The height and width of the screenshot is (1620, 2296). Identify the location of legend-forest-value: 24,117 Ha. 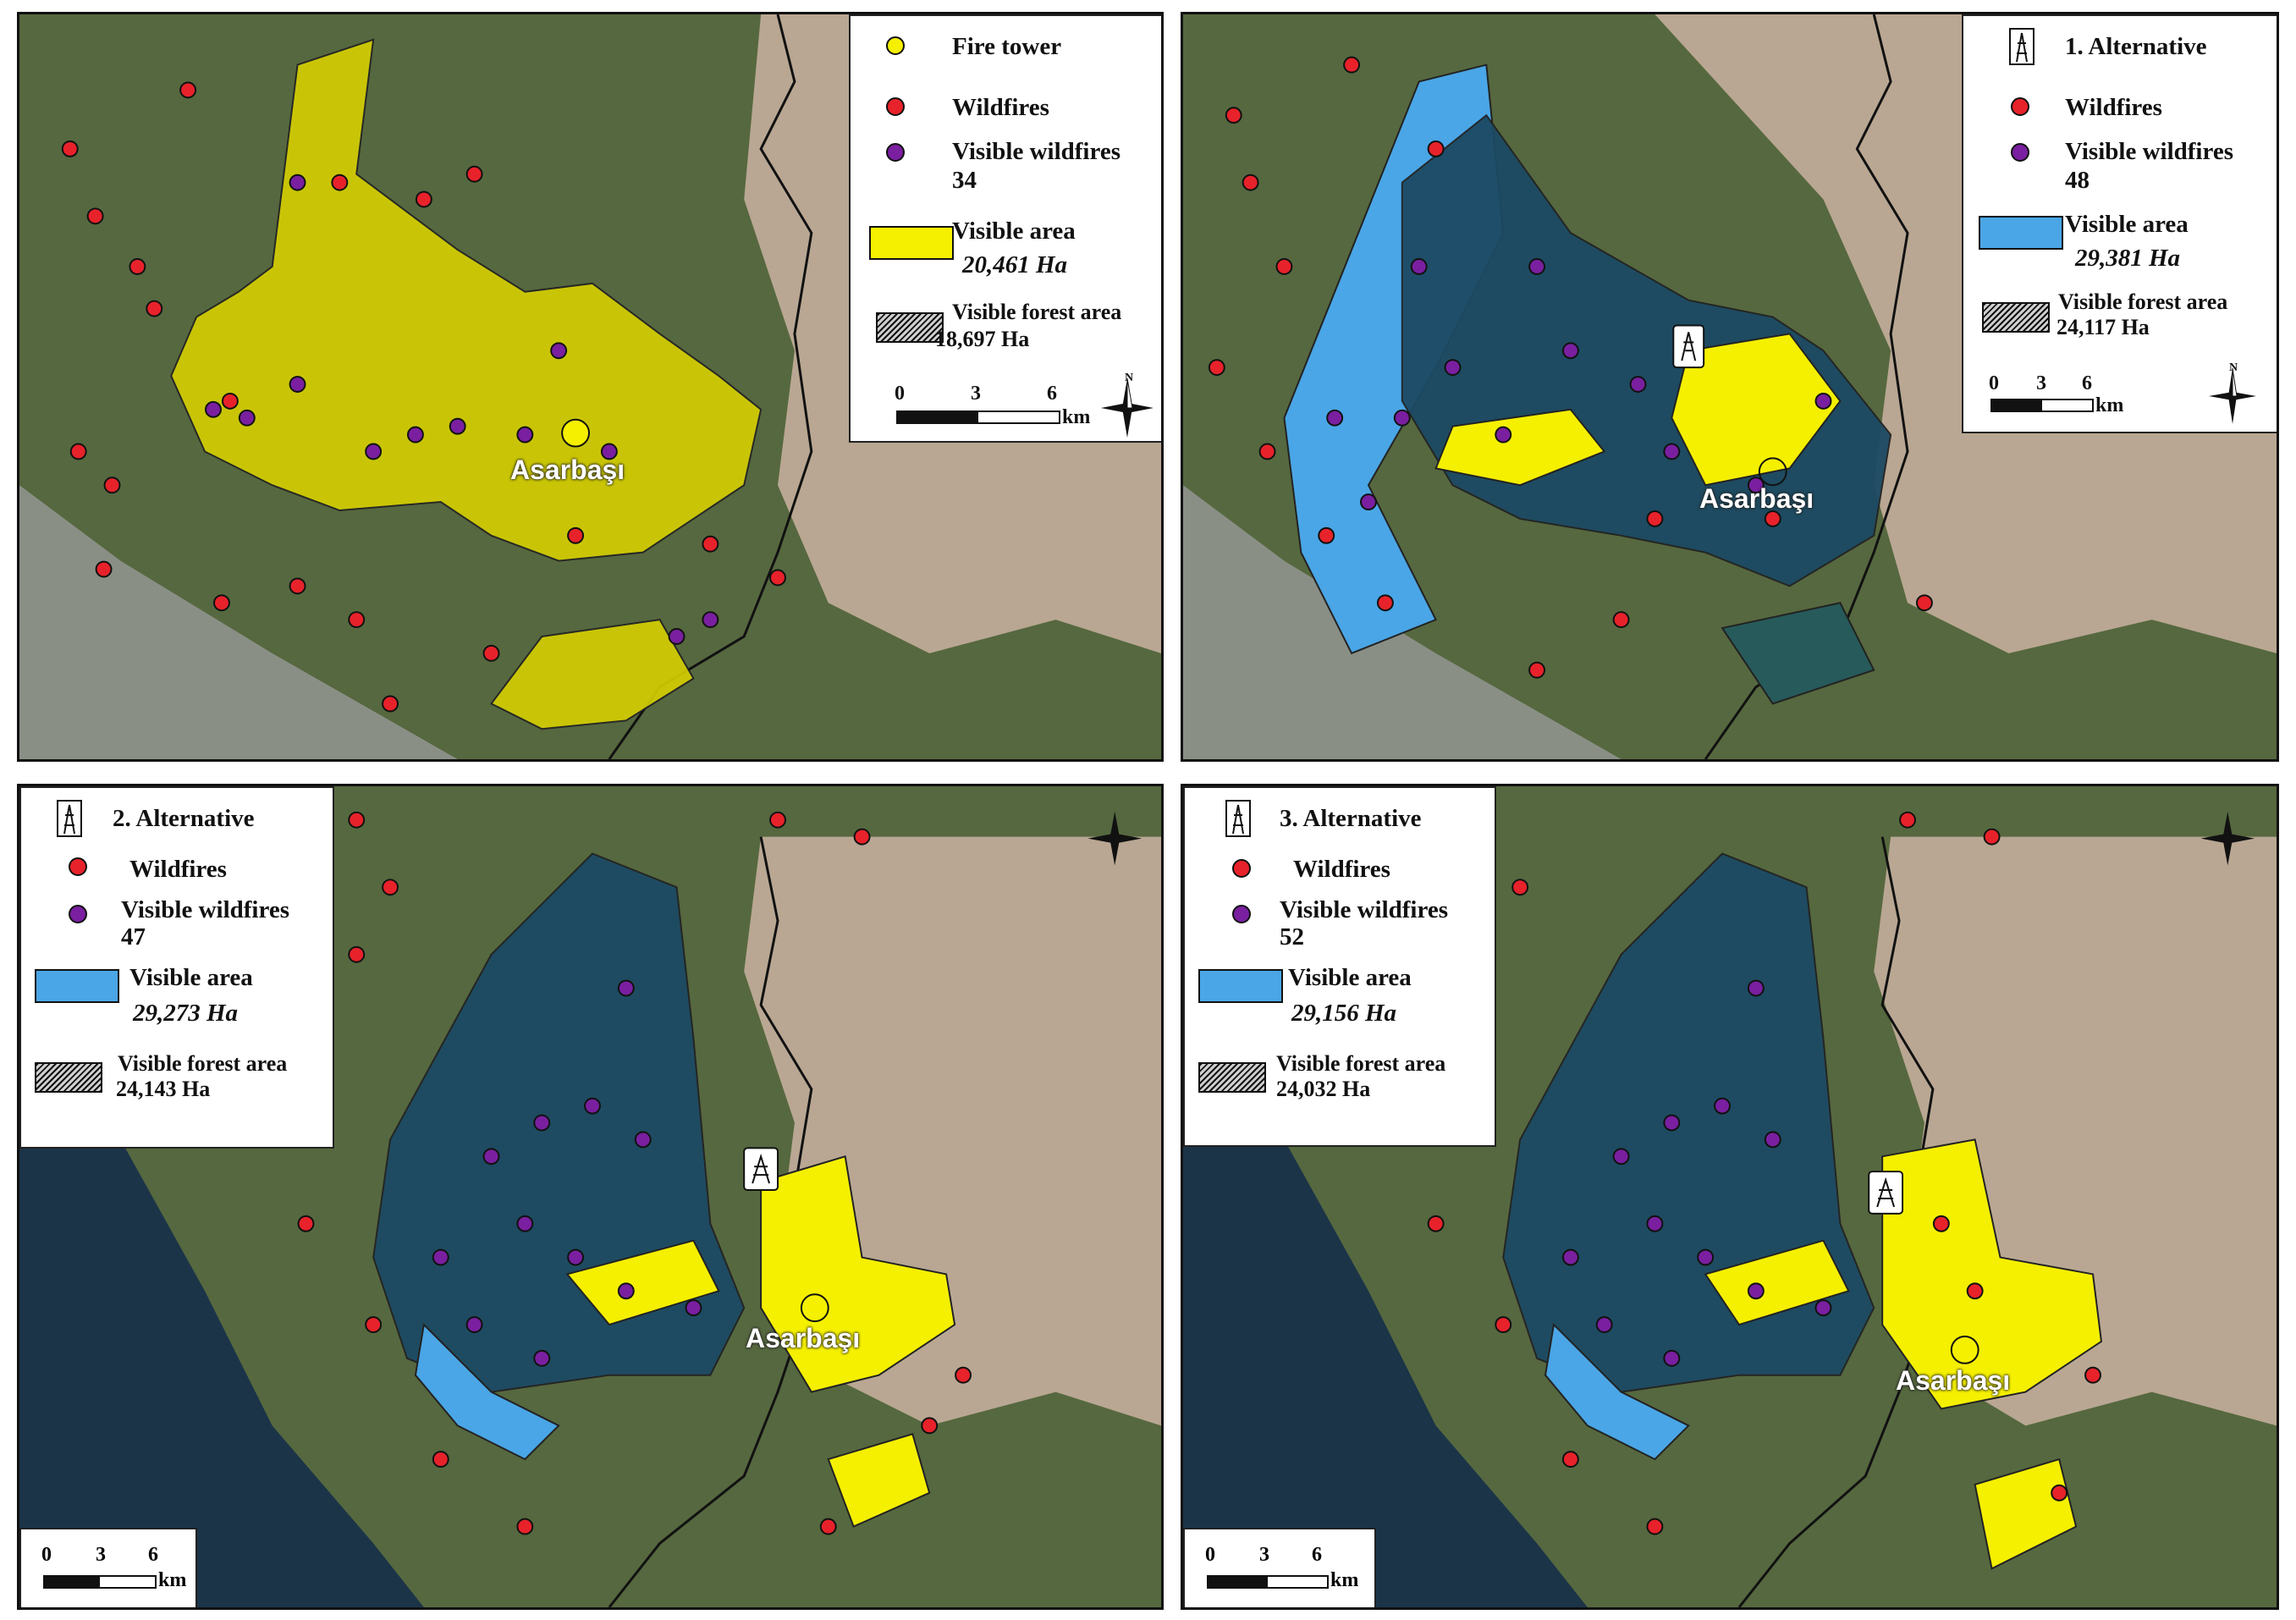
(2103, 327).